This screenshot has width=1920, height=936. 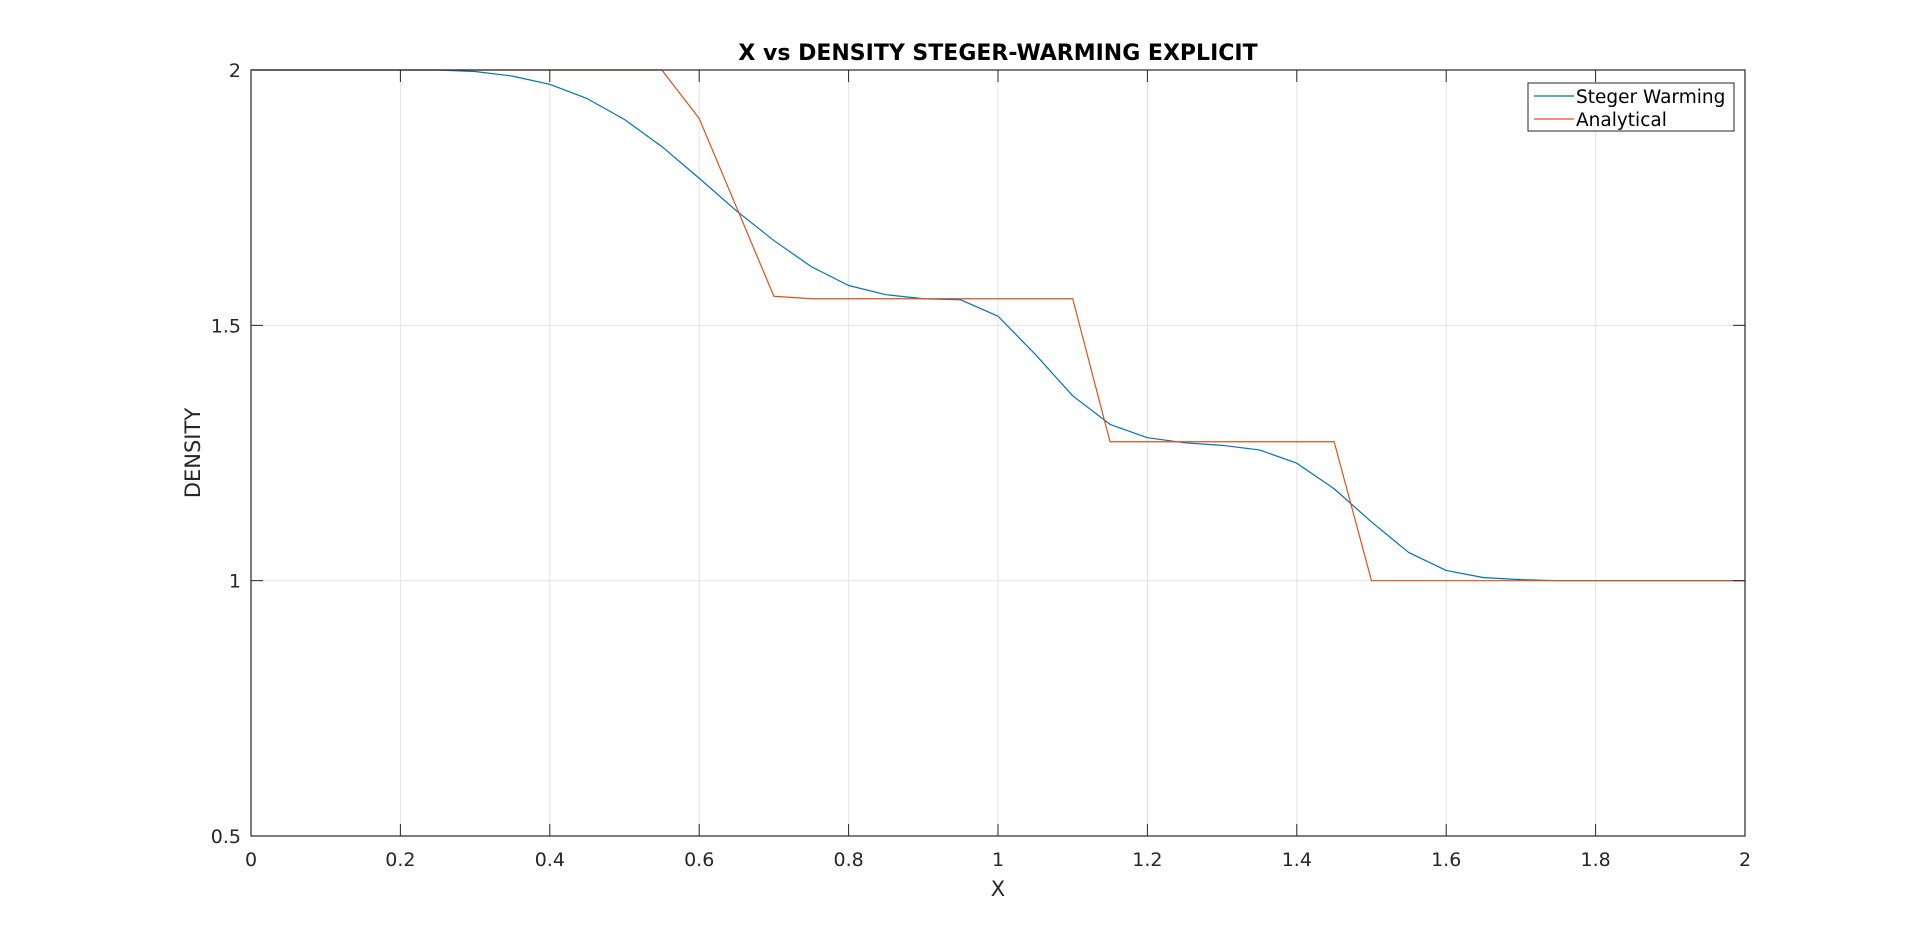 What do you see at coordinates (1446, 860) in the screenshot?
I see `x-tick-label: 1.6` at bounding box center [1446, 860].